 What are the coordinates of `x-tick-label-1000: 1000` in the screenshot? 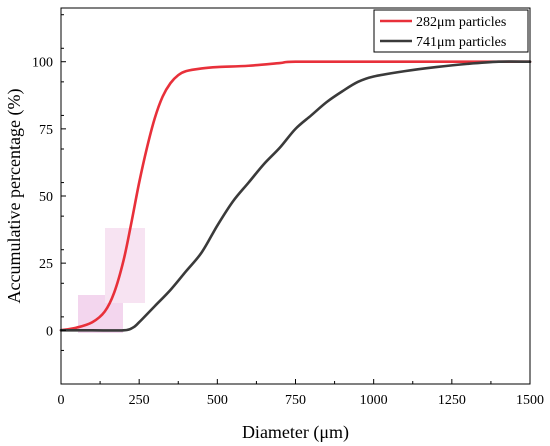 It's located at (374, 400).